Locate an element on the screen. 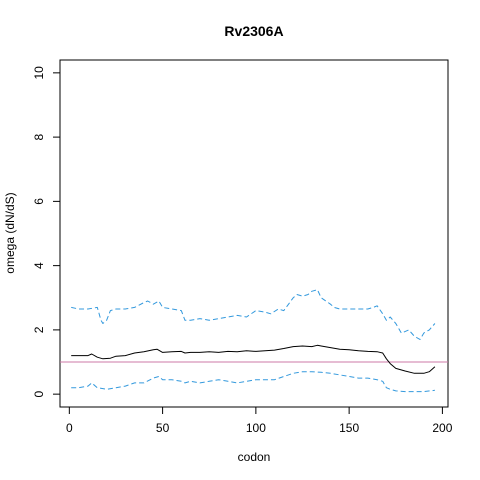 The image size is (480, 480). y-tick-label: 10 is located at coordinates (39, 73).